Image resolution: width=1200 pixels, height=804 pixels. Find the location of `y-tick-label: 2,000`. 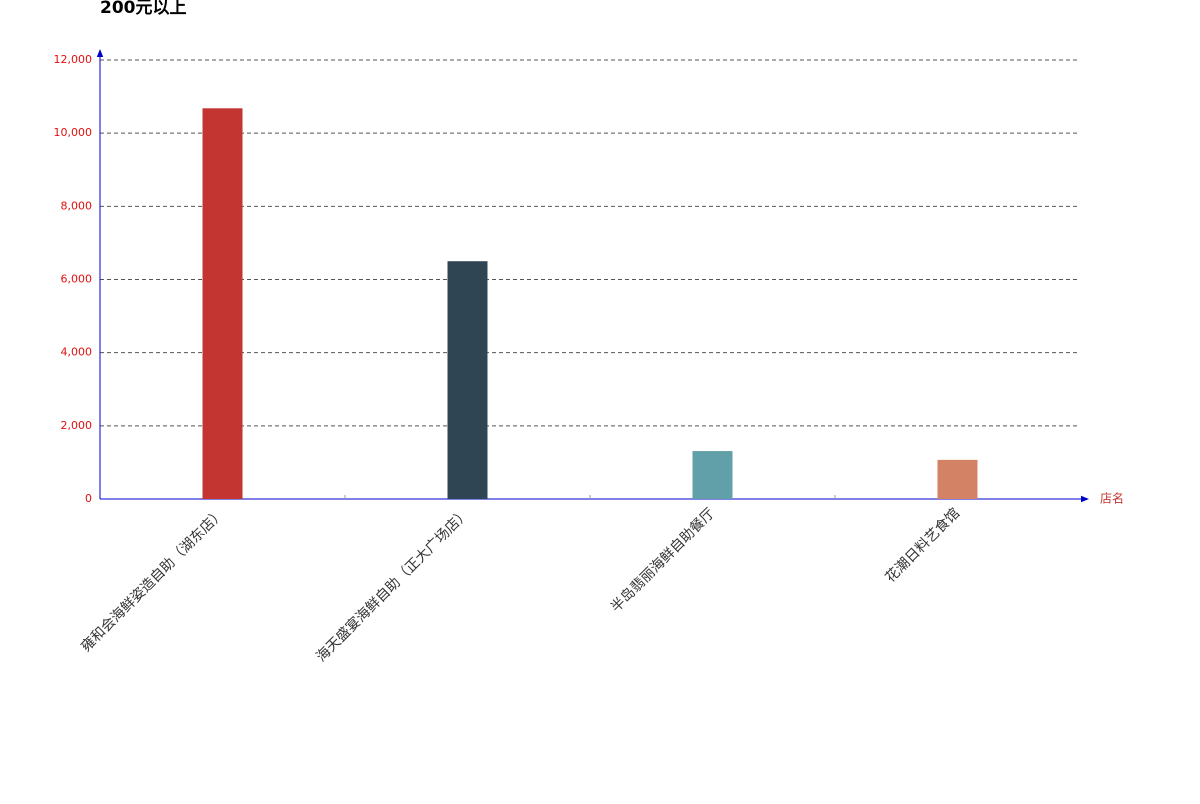

y-tick-label: 2,000 is located at coordinates (77, 425).